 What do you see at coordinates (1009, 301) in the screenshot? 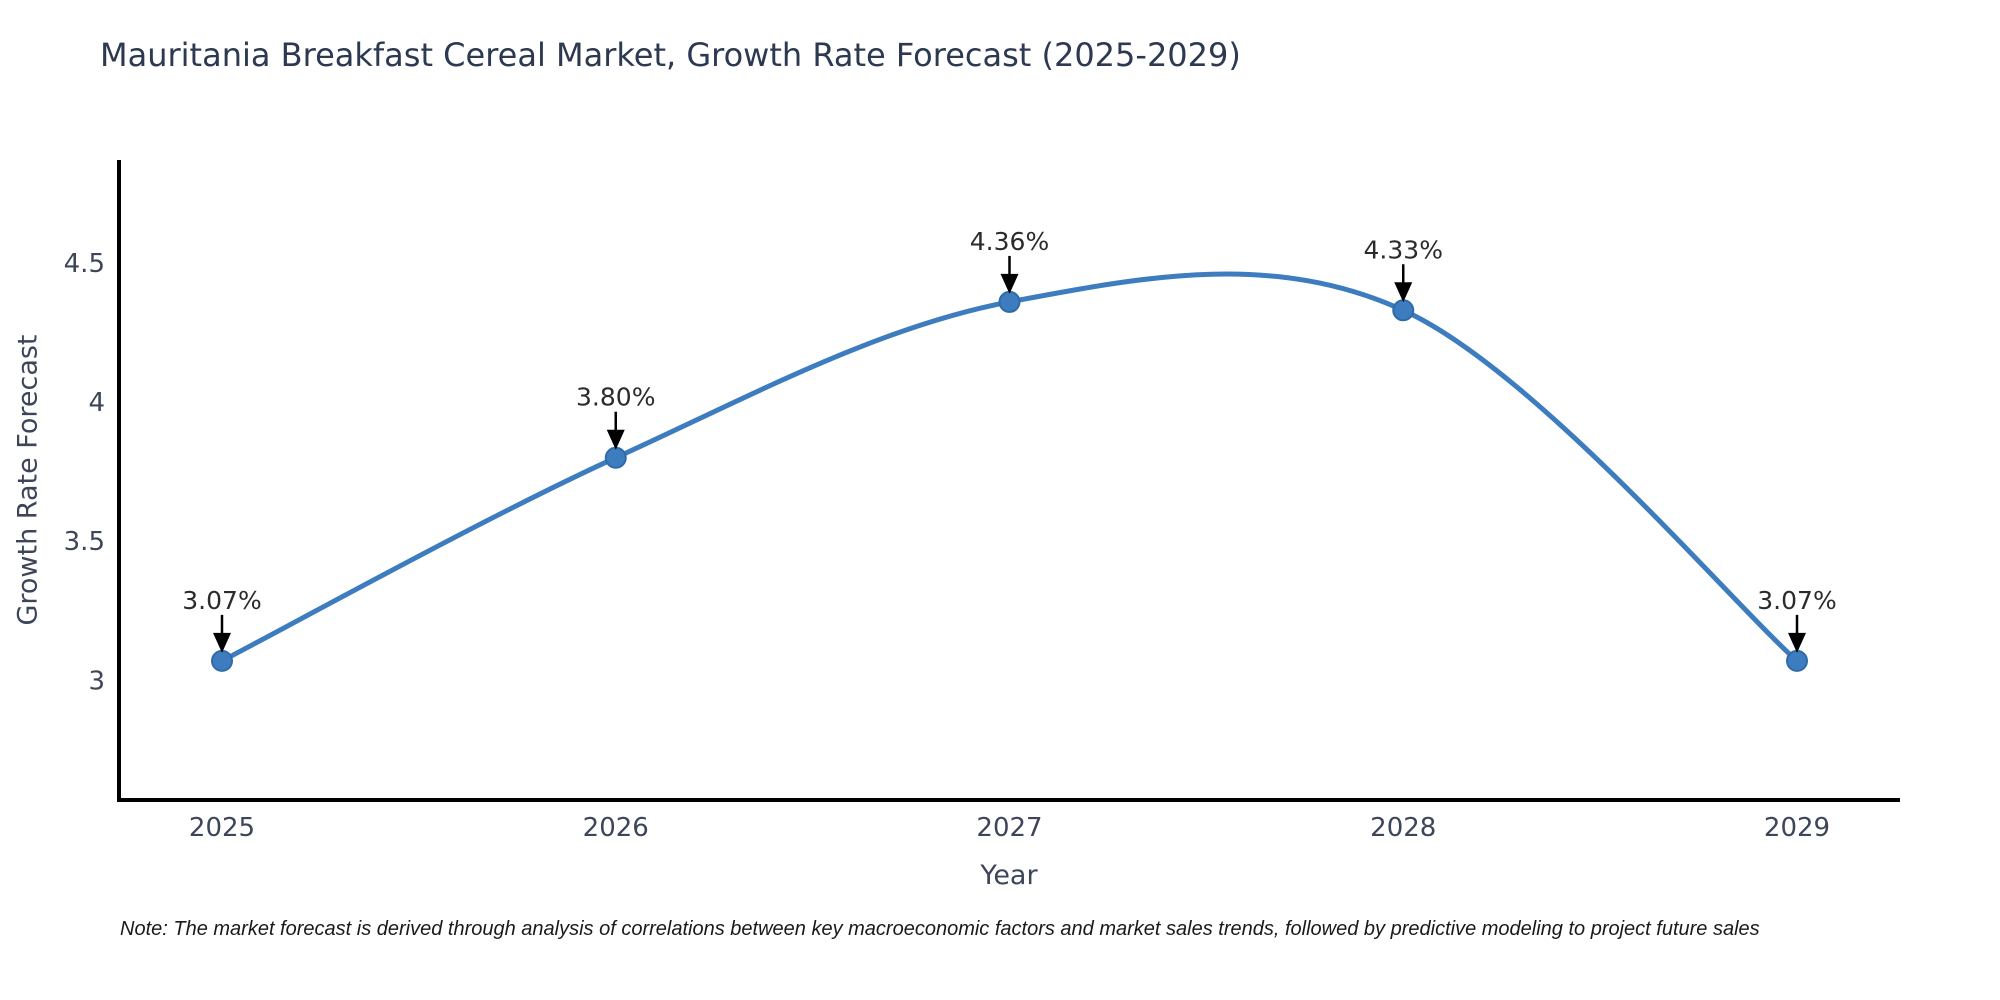
I see `data-point-2027` at bounding box center [1009, 301].